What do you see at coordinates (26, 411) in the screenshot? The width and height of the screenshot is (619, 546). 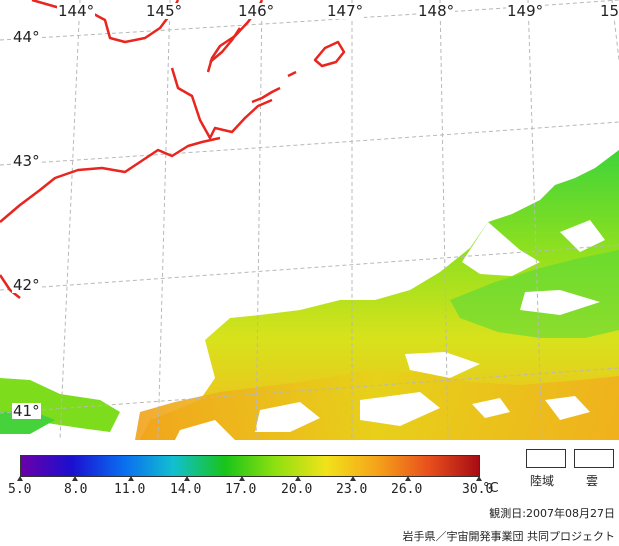 I see `lat-label-41: 41°` at bounding box center [26, 411].